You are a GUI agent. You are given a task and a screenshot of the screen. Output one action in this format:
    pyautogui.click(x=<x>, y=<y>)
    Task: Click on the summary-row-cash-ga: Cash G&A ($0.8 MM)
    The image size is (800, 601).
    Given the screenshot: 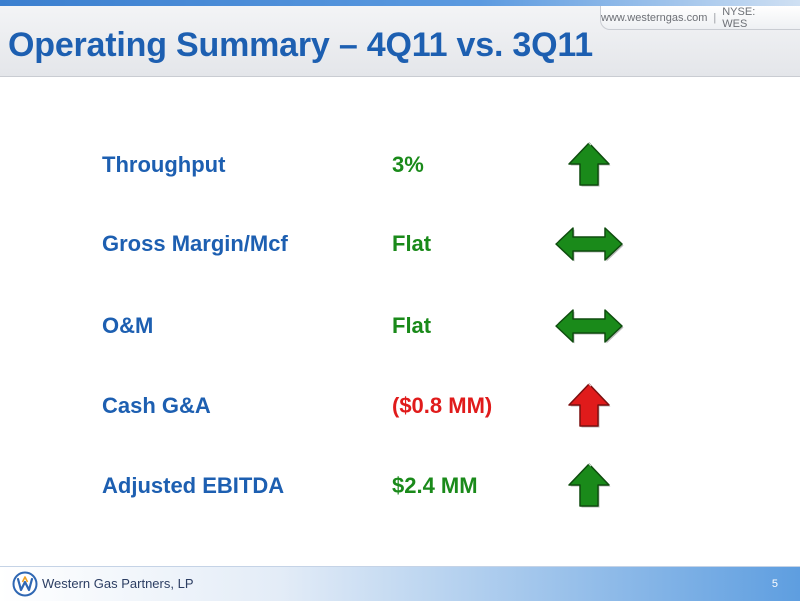 What is the action you would take?
    pyautogui.click(x=400, y=406)
    